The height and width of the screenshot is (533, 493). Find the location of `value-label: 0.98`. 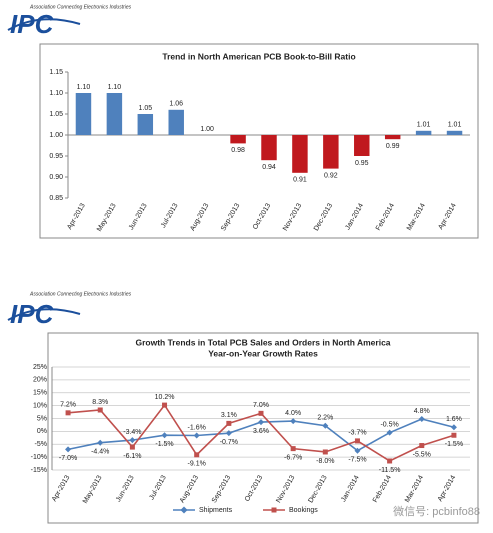

value-label: 0.98 is located at coordinates (238, 150).